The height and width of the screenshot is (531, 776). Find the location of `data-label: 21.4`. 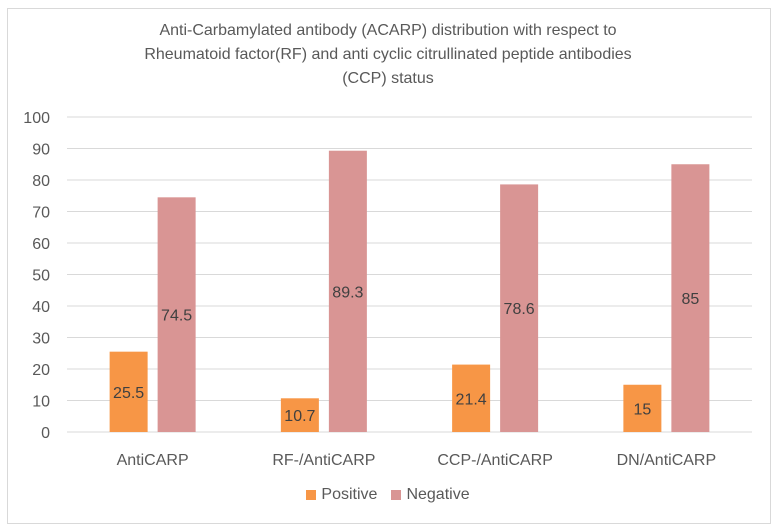

data-label: 21.4 is located at coordinates (471, 399).